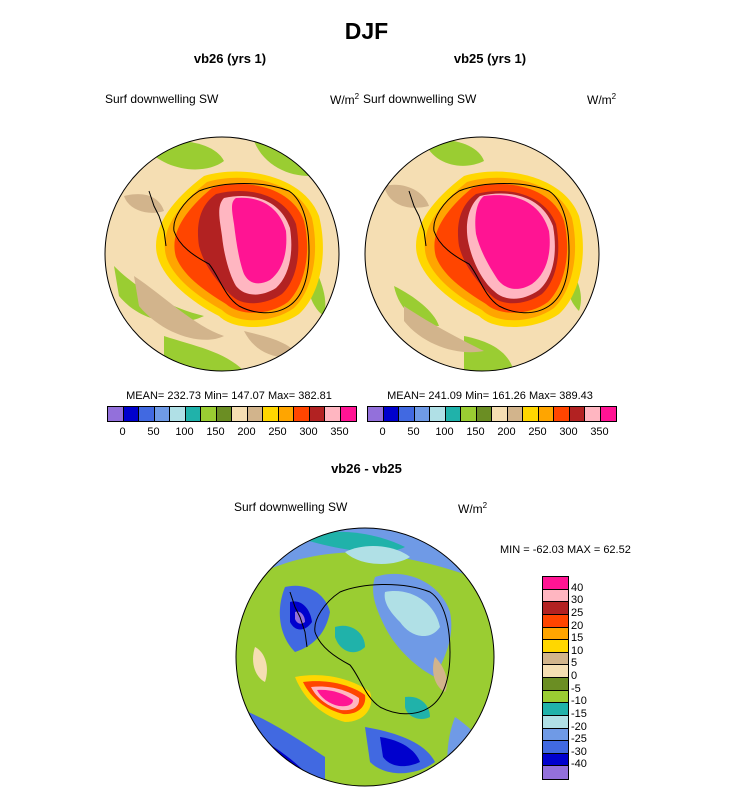 This screenshot has height=788, width=733. What do you see at coordinates (162, 99) in the screenshot?
I see `panel-1-variable: Surf downwelling SW` at bounding box center [162, 99].